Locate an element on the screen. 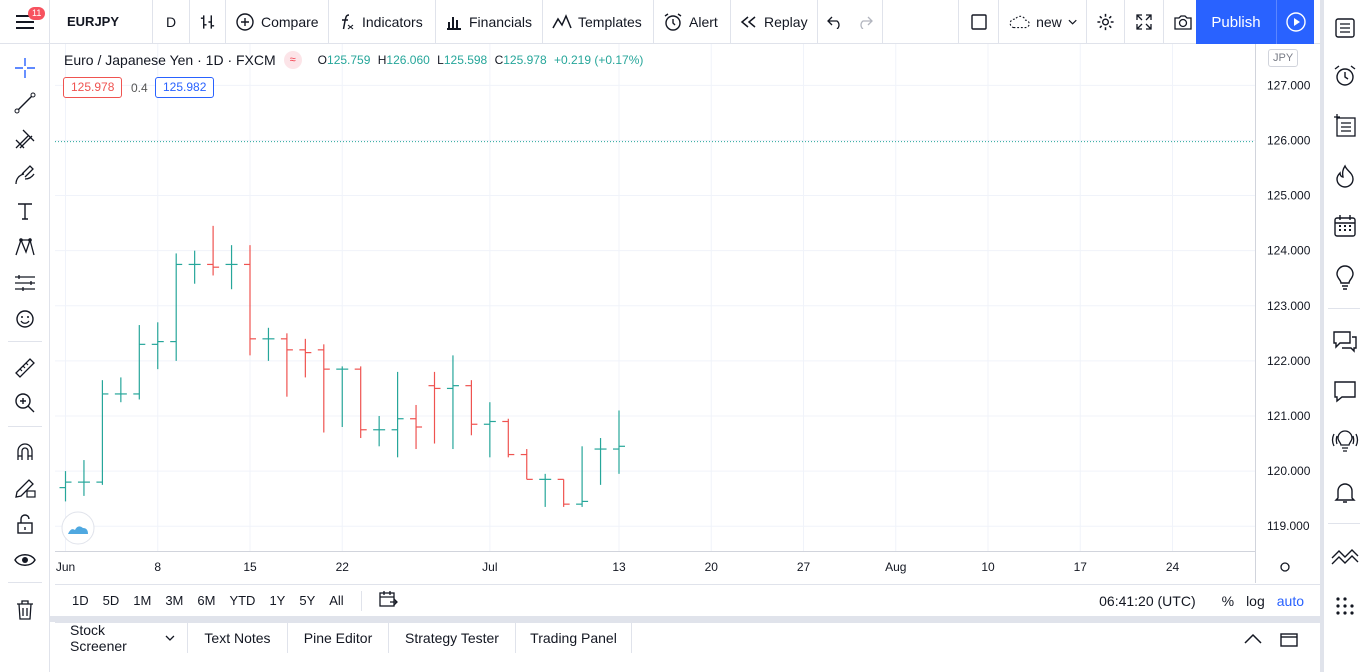 This screenshot has height=672, width=1361. settings-button is located at coordinates (1106, 22).